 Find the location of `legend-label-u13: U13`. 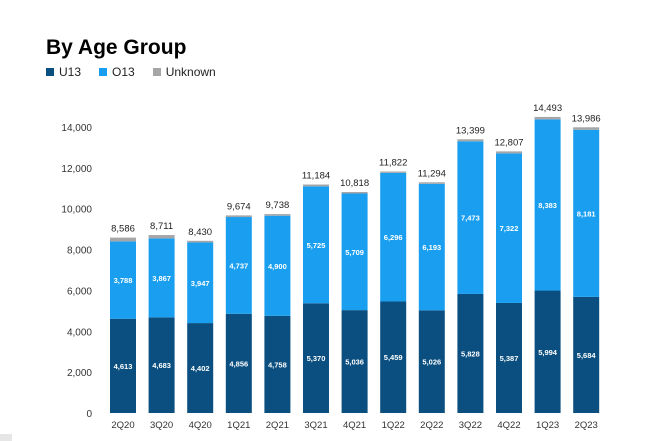

legend-label-u13: U13 is located at coordinates (70, 72).